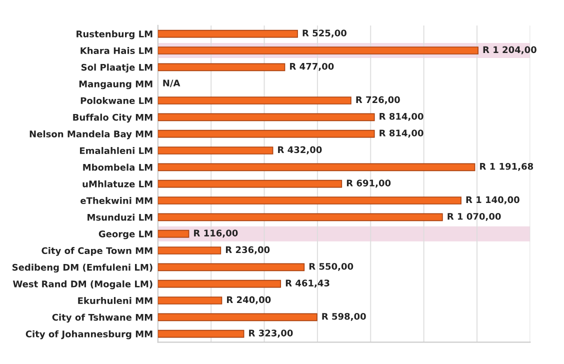 This screenshot has height=364, width=564. I want to click on data-label: R 525,00, so click(324, 34).